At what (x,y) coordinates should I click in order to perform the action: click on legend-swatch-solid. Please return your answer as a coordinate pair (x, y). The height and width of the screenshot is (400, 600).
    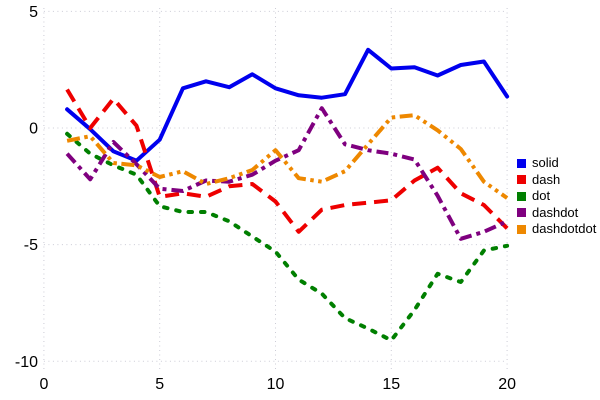
    Looking at the image, I should click on (521, 163).